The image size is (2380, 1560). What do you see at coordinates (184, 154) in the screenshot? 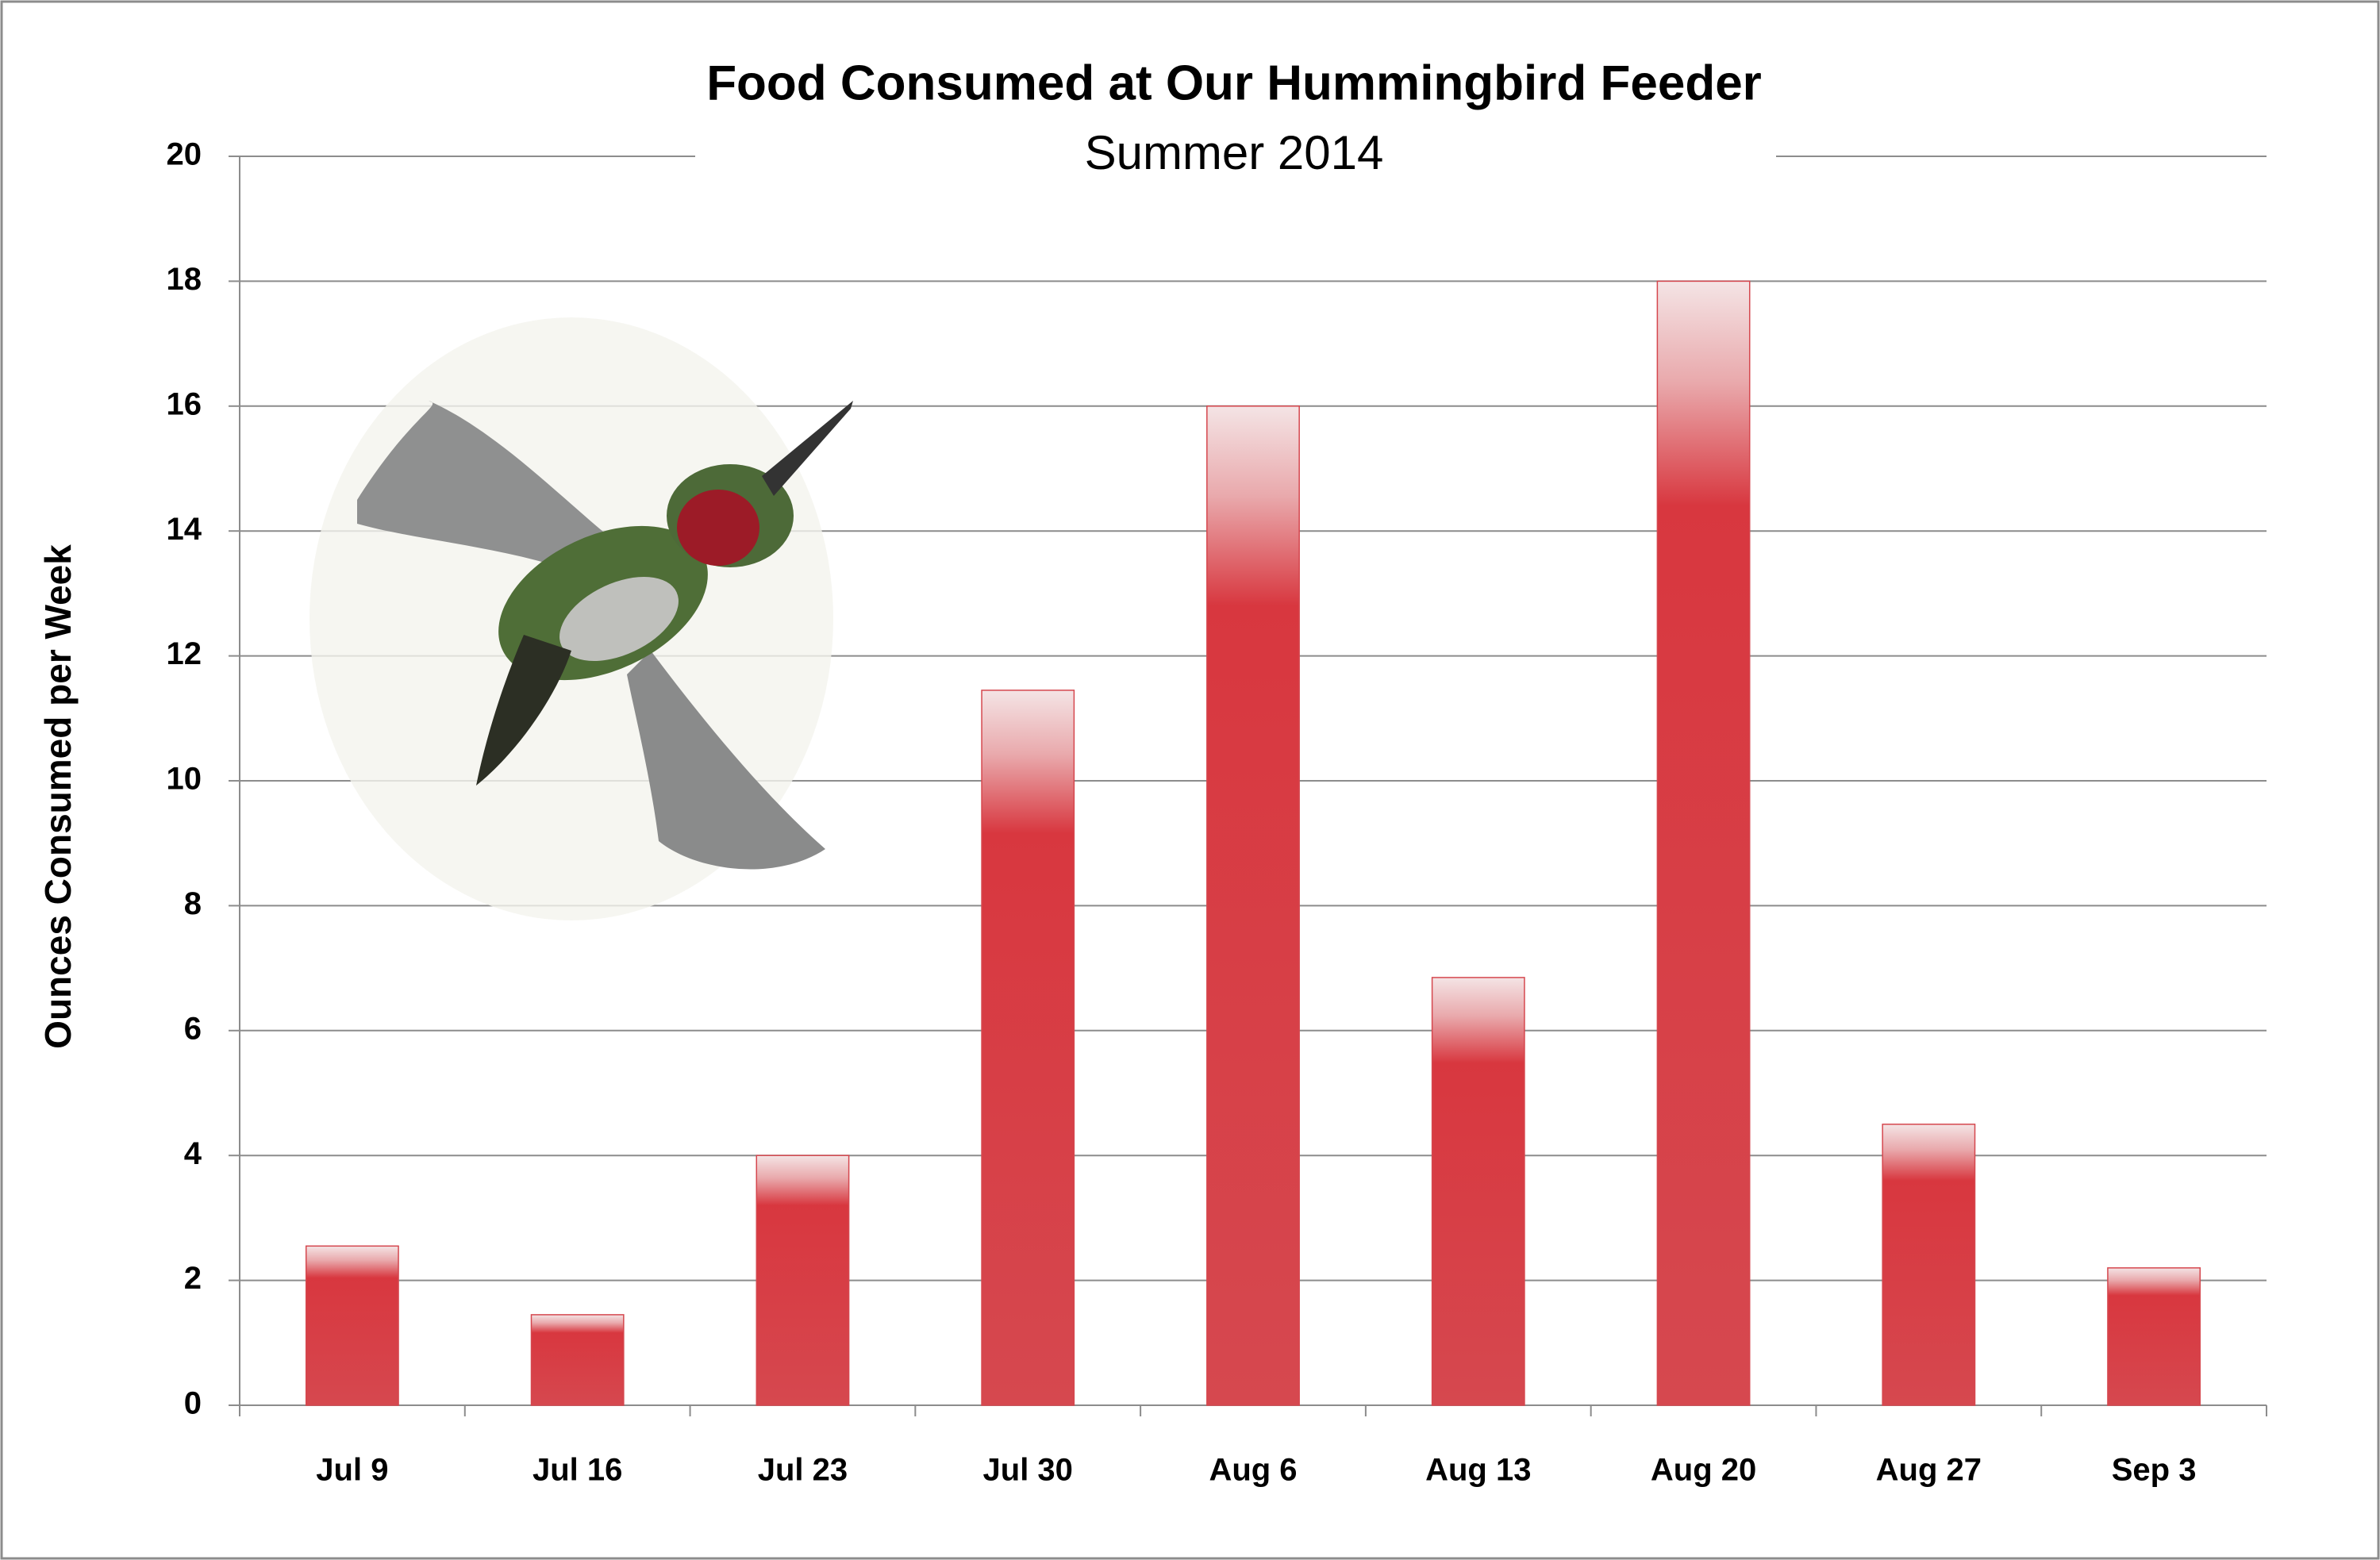
I see `y-tick-label: 20` at bounding box center [184, 154].